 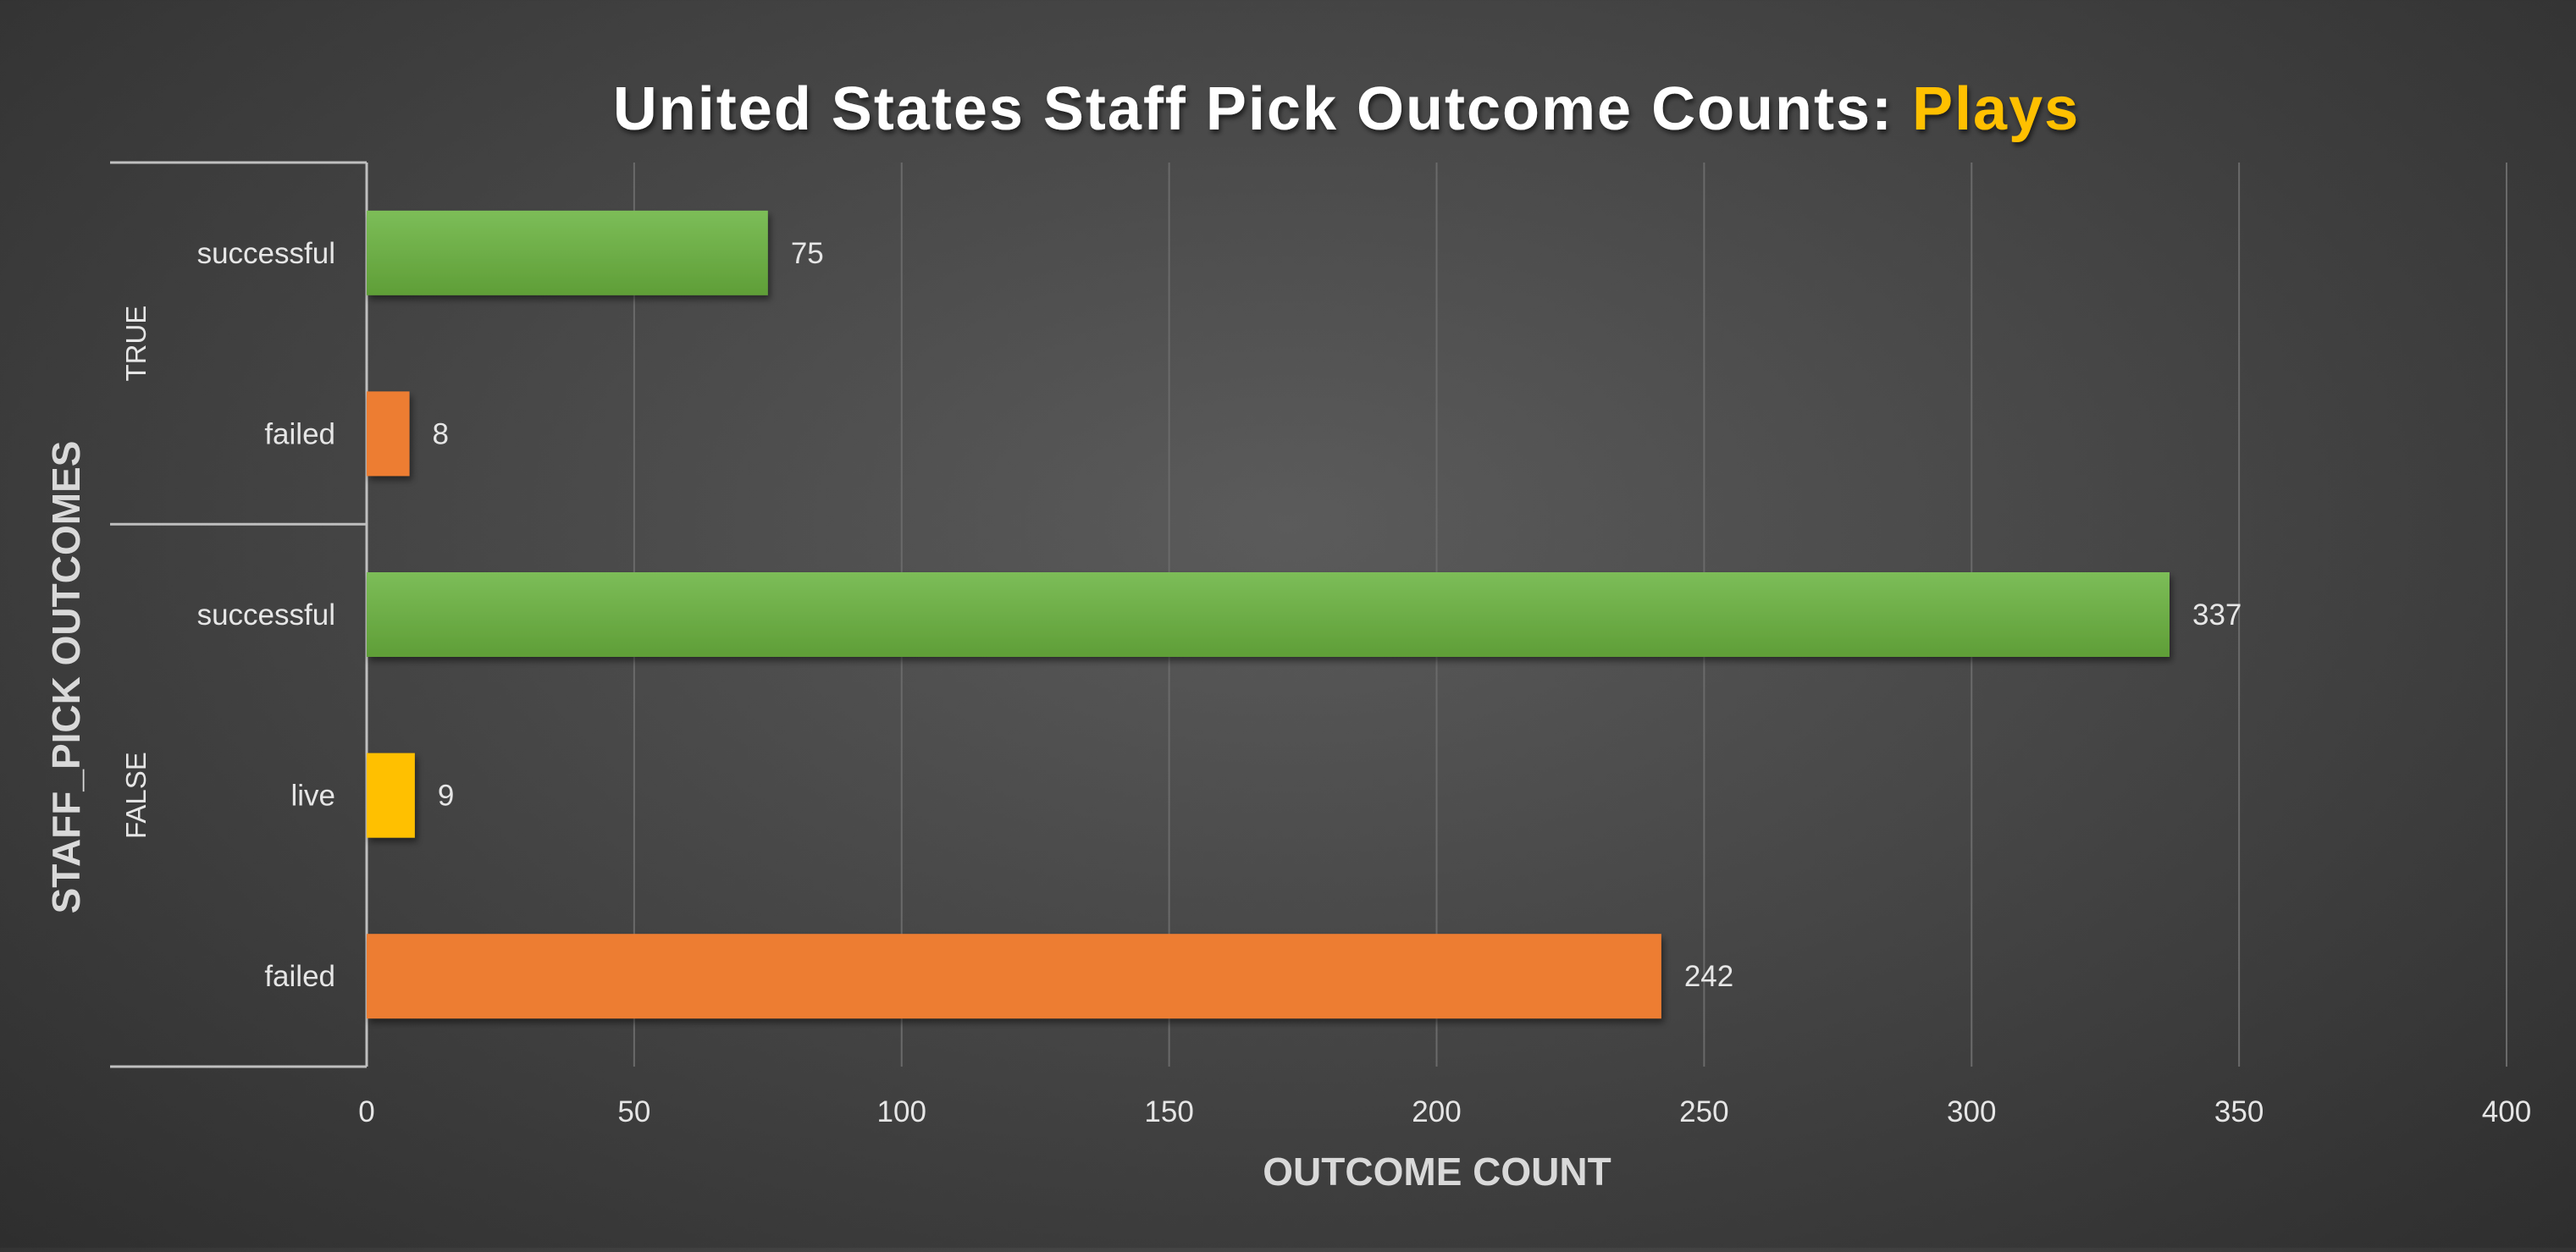 I want to click on x-tick-label: 150, so click(x=1168, y=1111).